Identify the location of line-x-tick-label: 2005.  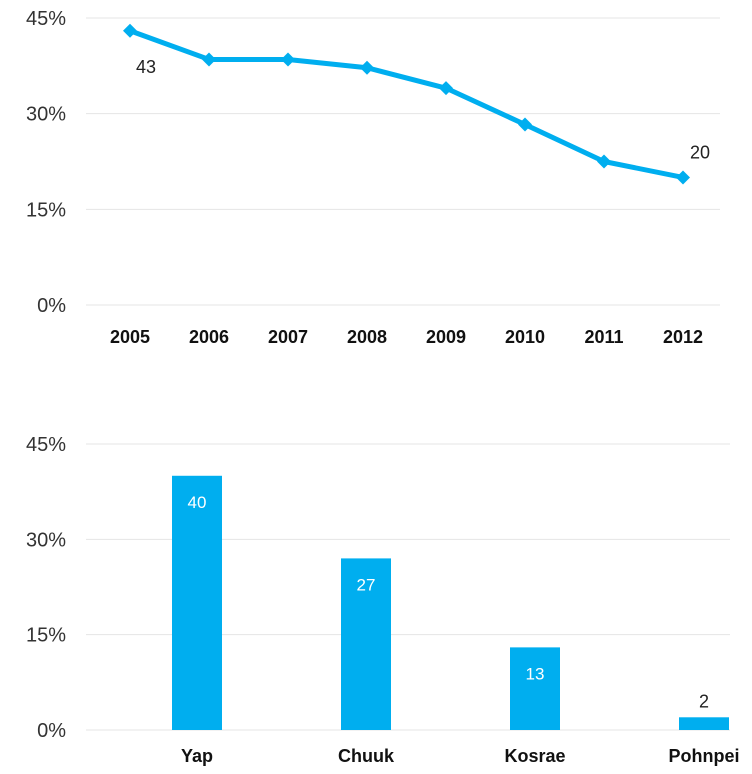
(130, 337).